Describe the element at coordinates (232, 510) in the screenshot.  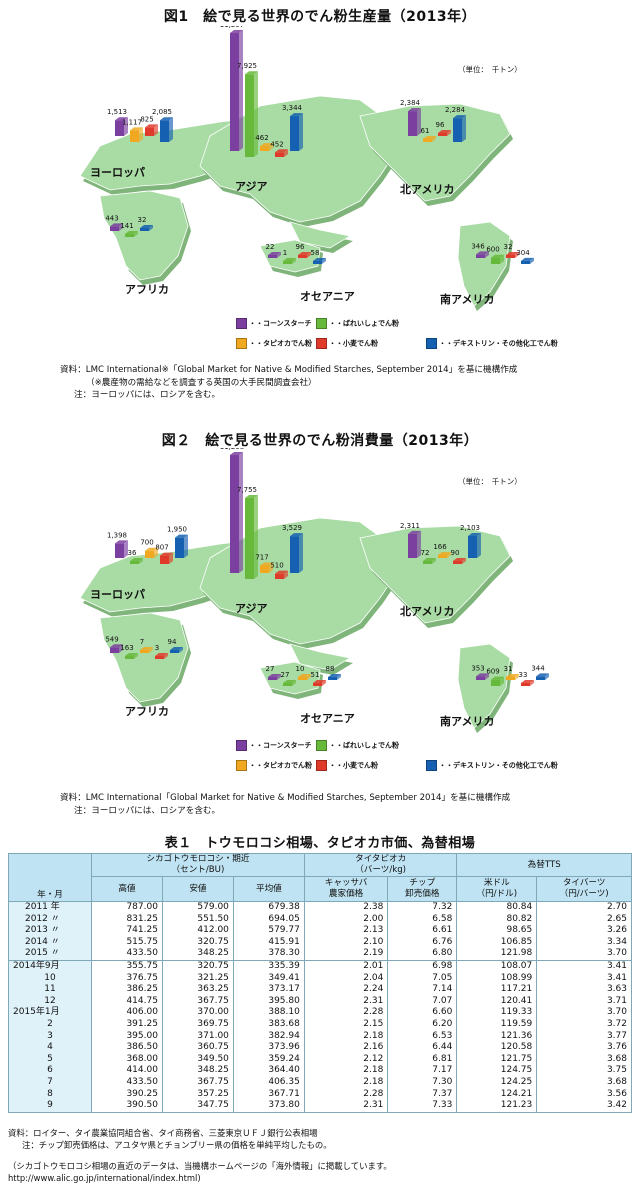
I see `bar-corn: 11,298` at that location.